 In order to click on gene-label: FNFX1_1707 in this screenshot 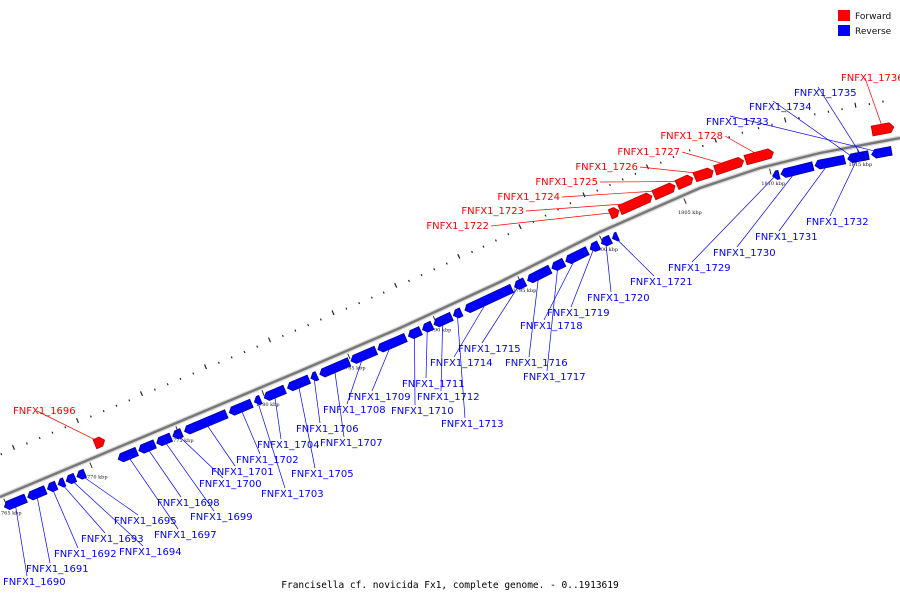, I will do `click(351, 443)`.